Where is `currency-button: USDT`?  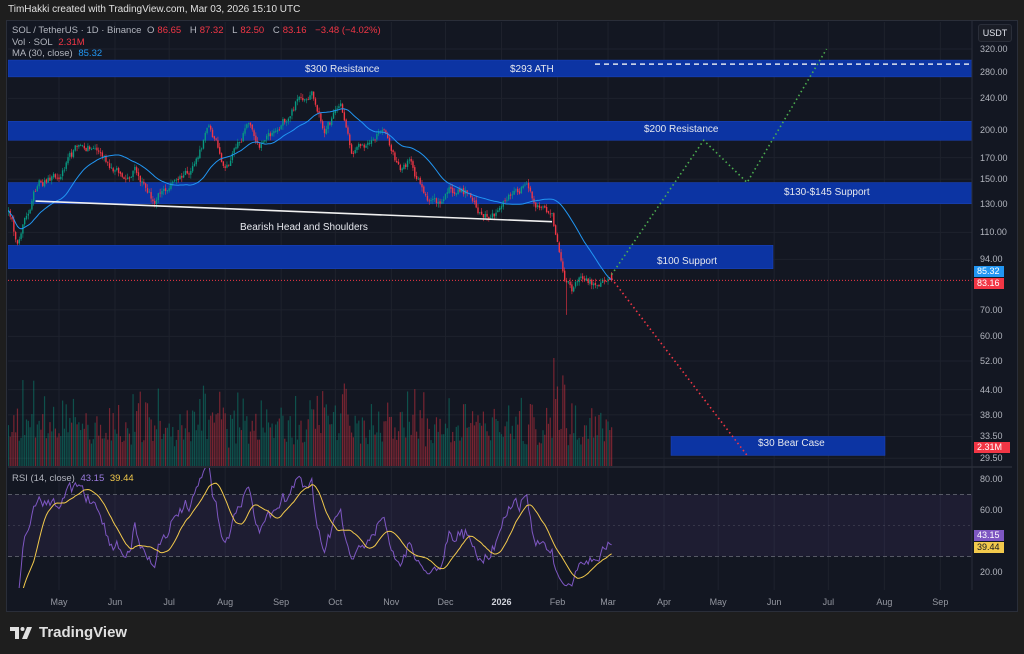
currency-button: USDT is located at coordinates (995, 33).